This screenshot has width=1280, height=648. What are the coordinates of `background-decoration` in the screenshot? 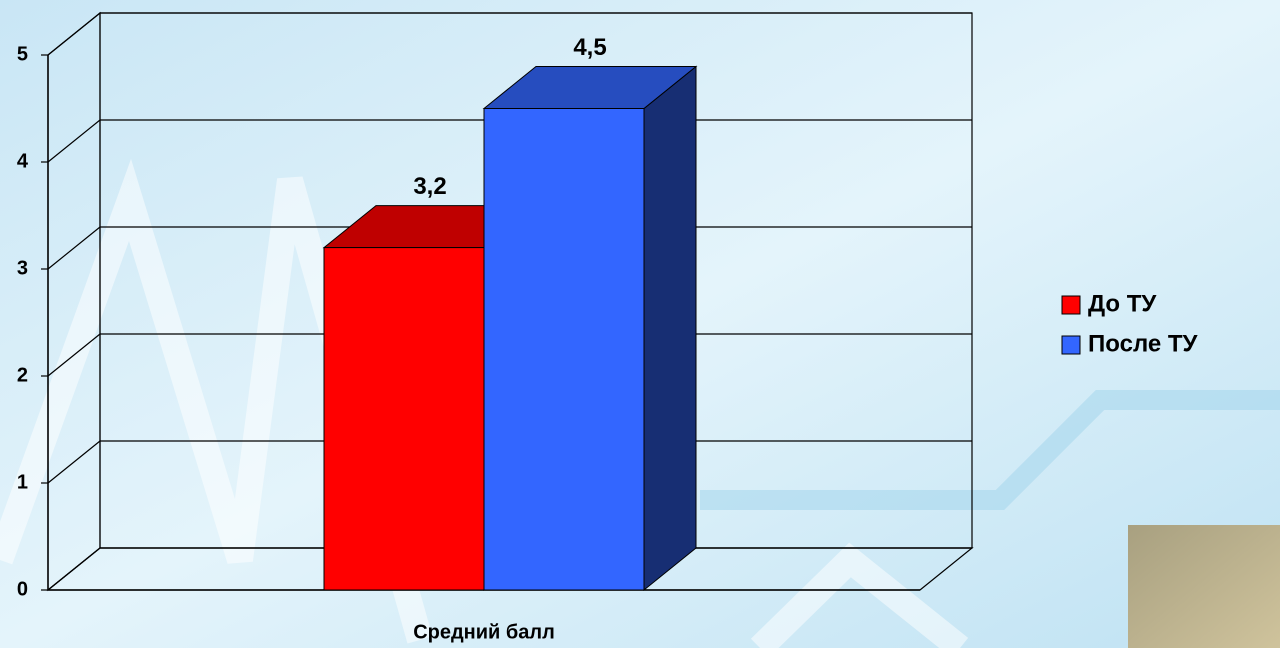 It's located at (990, 450).